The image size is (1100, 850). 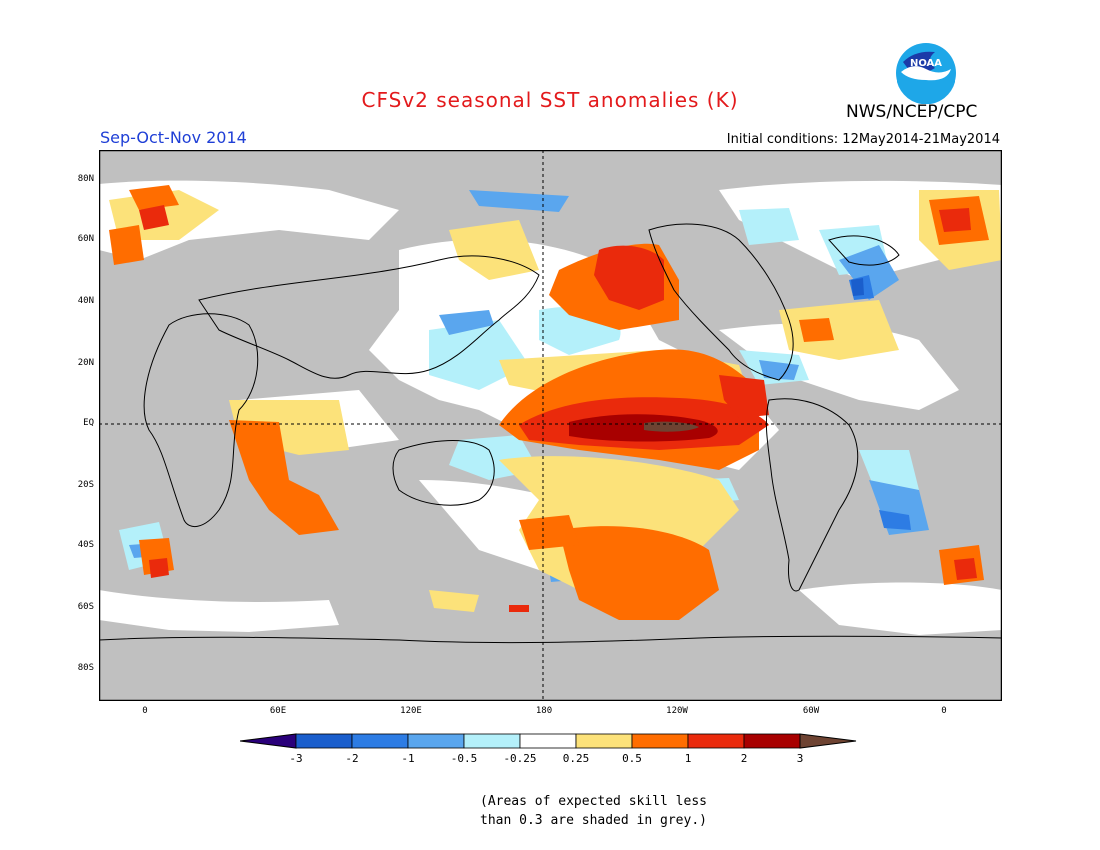 What do you see at coordinates (520, 758) in the screenshot?
I see `colorbar-label: -0.25` at bounding box center [520, 758].